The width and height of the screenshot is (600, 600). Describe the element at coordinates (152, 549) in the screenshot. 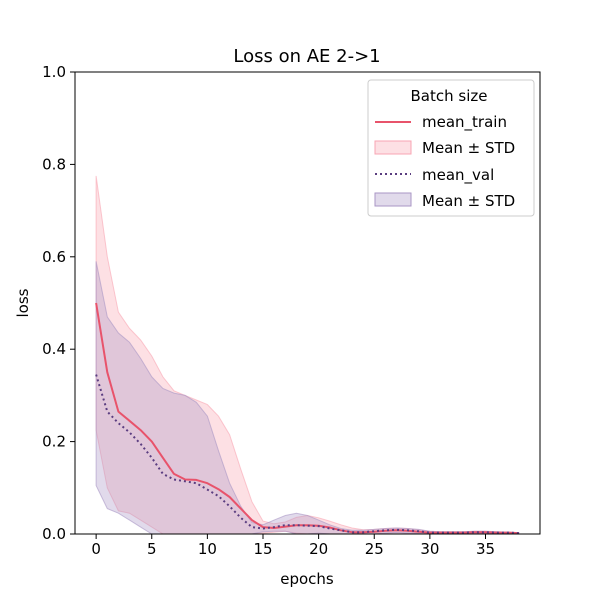

I see `x-tick-label: 5` at that location.